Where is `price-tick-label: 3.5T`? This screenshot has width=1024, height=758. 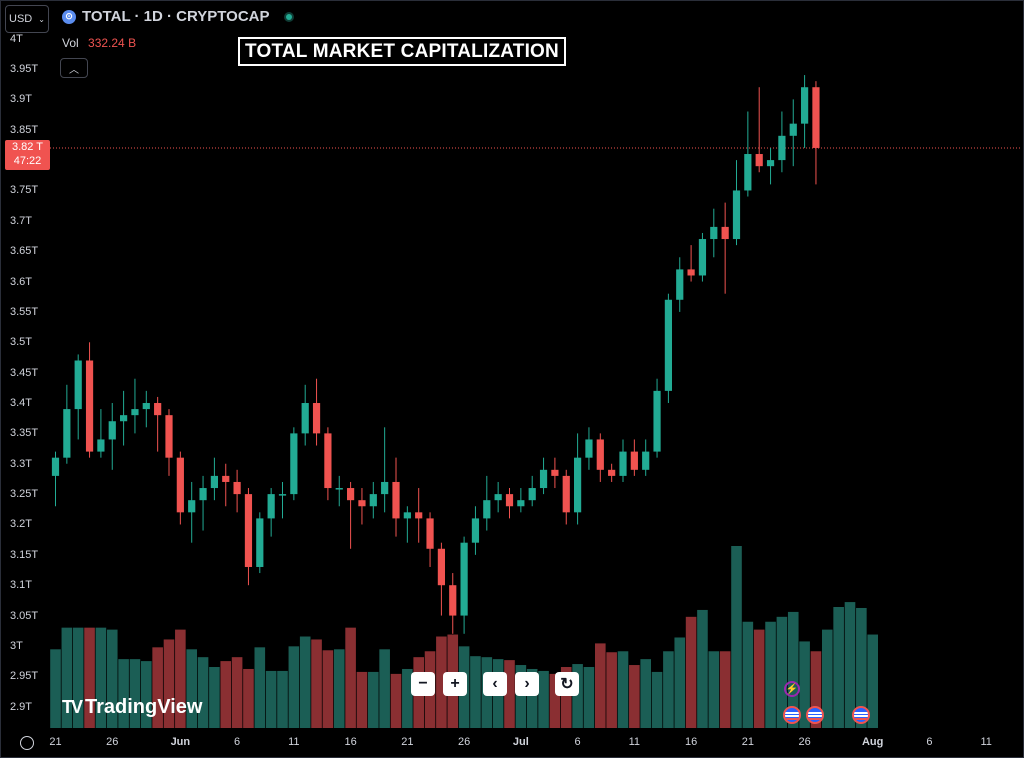 price-tick-label: 3.5T is located at coordinates (21, 342).